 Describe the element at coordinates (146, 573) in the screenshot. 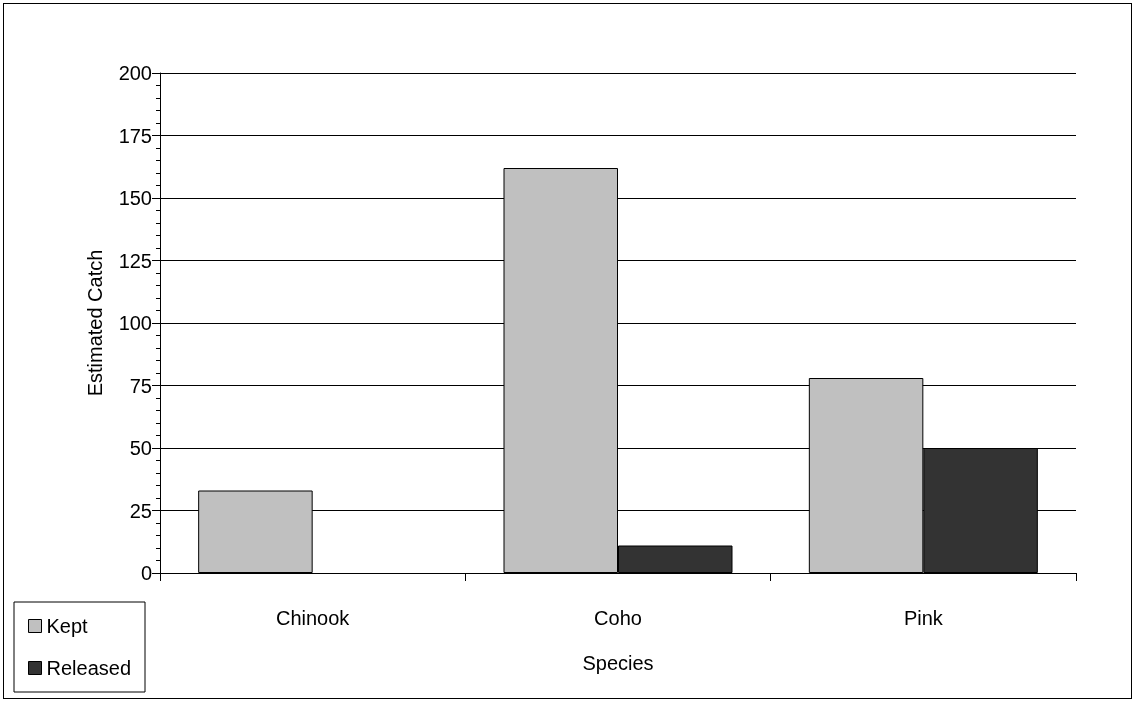

I see `y-tick-label: 0` at that location.